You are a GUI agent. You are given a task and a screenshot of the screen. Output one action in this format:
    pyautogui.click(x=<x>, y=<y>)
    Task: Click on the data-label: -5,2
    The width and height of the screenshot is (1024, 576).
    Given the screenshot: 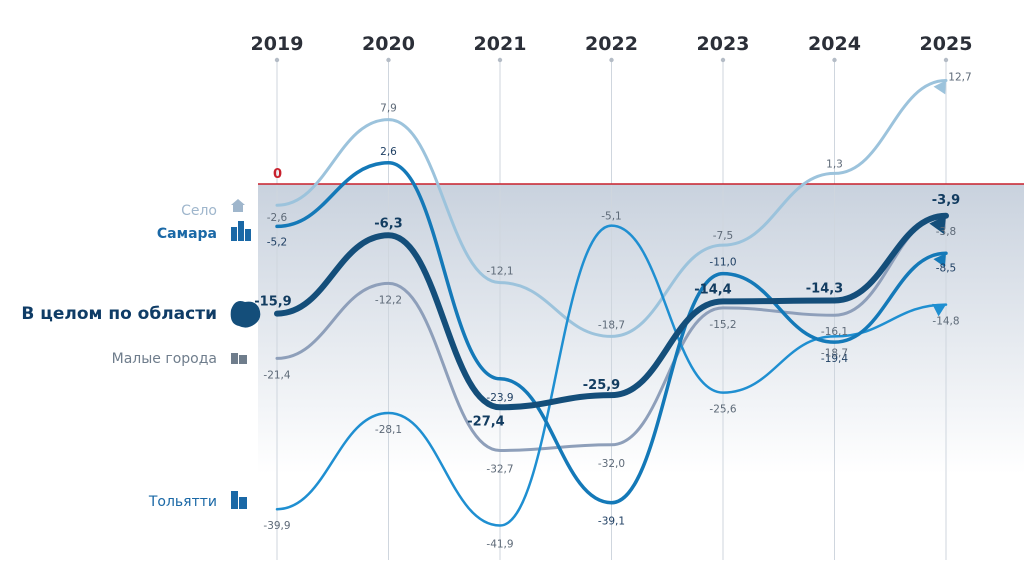 What is the action you would take?
    pyautogui.click(x=277, y=242)
    